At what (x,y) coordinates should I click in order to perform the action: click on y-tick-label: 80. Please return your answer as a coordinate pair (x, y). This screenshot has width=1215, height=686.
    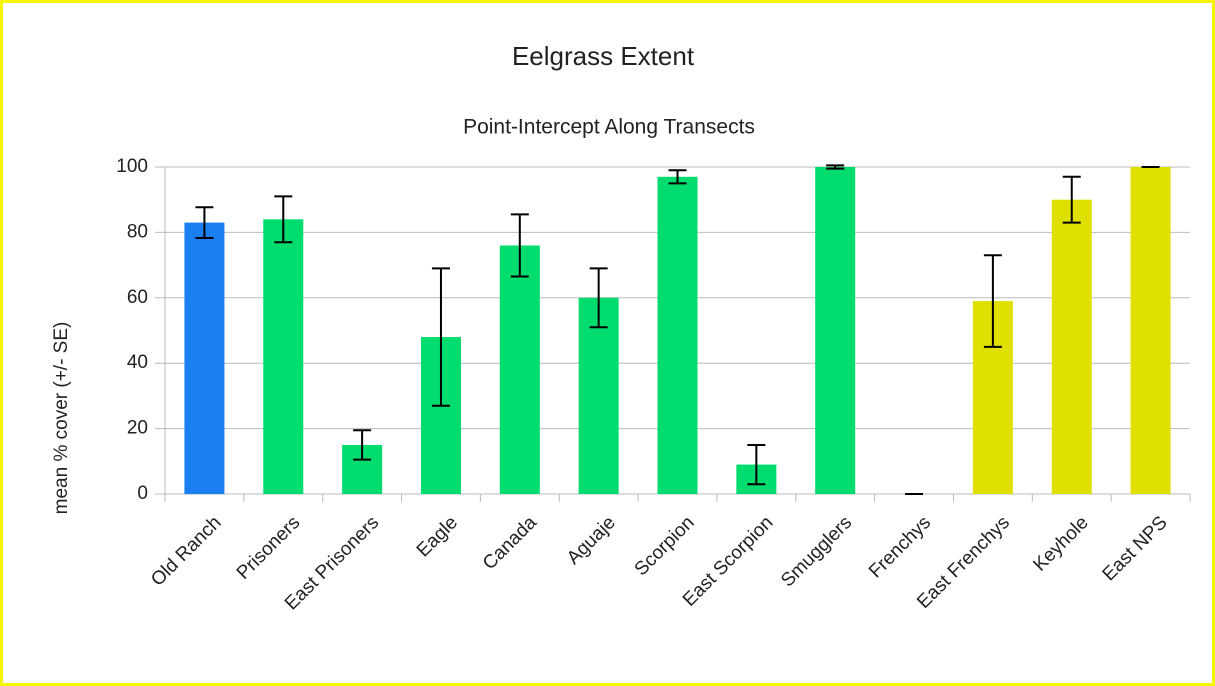
    Looking at the image, I should click on (137, 231).